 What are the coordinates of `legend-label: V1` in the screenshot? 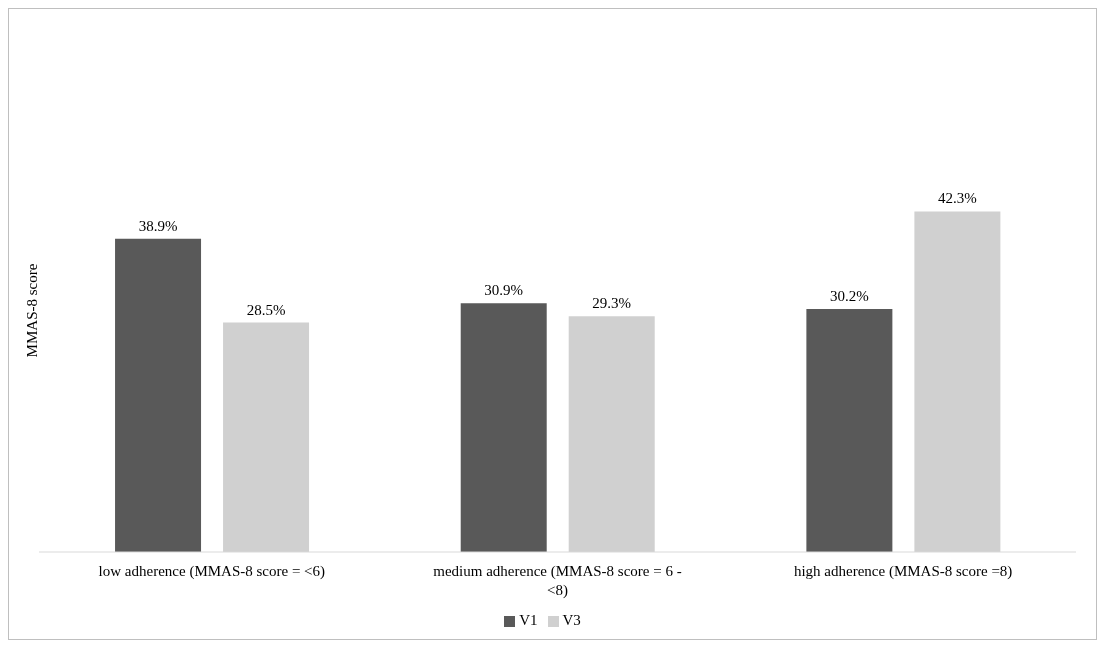 It's located at (528, 620).